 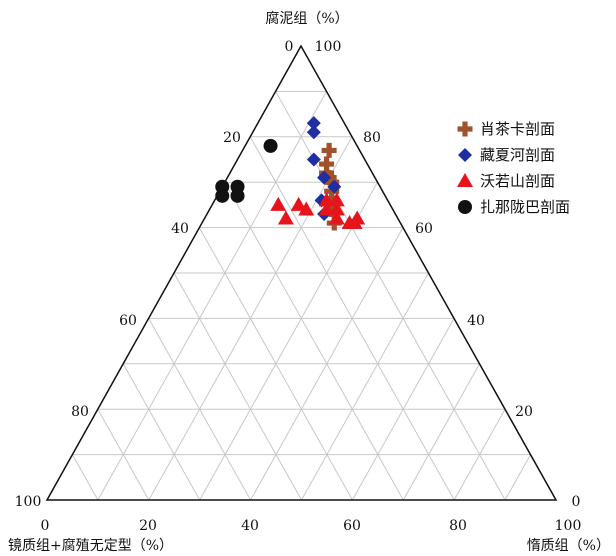 What do you see at coordinates (517, 129) in the screenshot?
I see `legend-label: 肖茶卡剖面` at bounding box center [517, 129].